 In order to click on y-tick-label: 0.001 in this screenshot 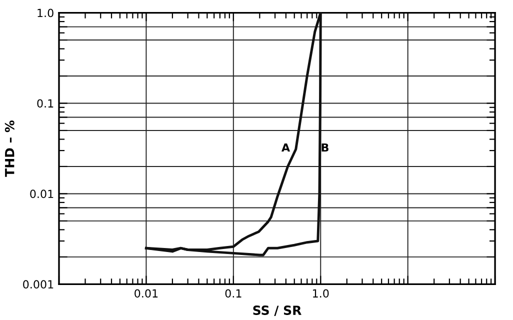, I will do `click(38, 284)`.